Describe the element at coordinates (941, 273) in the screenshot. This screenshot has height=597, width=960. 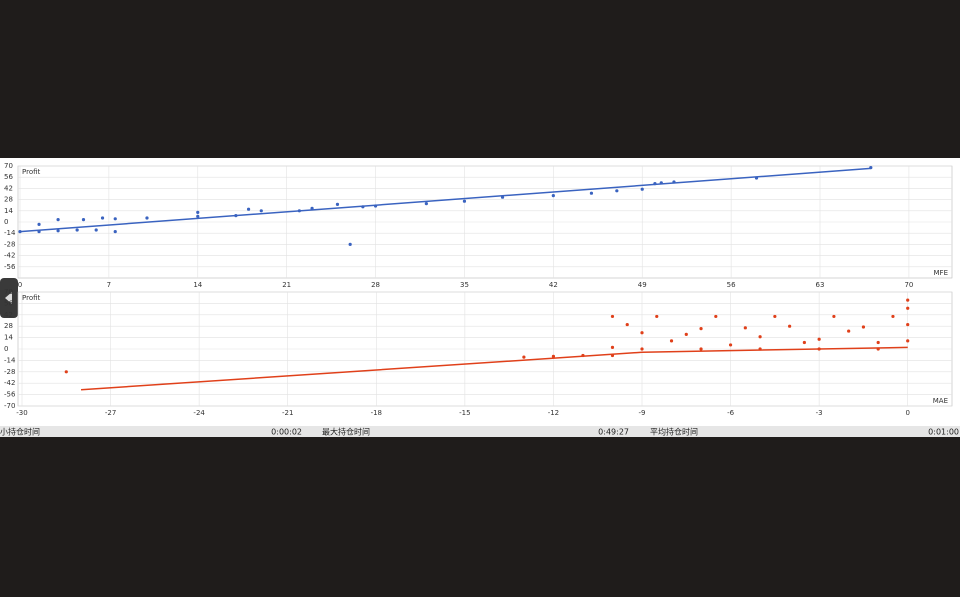
I see `x-axis-label: MFE` at that location.